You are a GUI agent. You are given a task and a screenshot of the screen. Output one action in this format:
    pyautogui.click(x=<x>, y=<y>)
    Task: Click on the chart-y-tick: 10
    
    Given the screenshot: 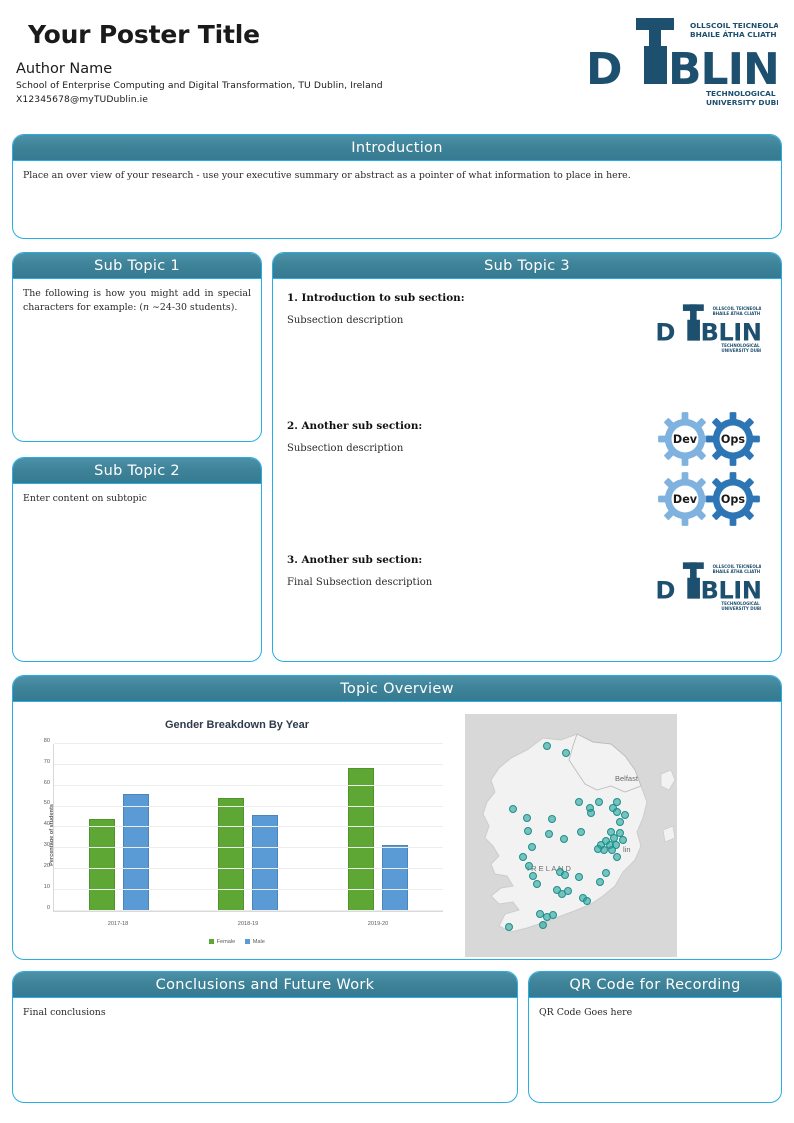 What is the action you would take?
    pyautogui.click(x=46, y=886)
    